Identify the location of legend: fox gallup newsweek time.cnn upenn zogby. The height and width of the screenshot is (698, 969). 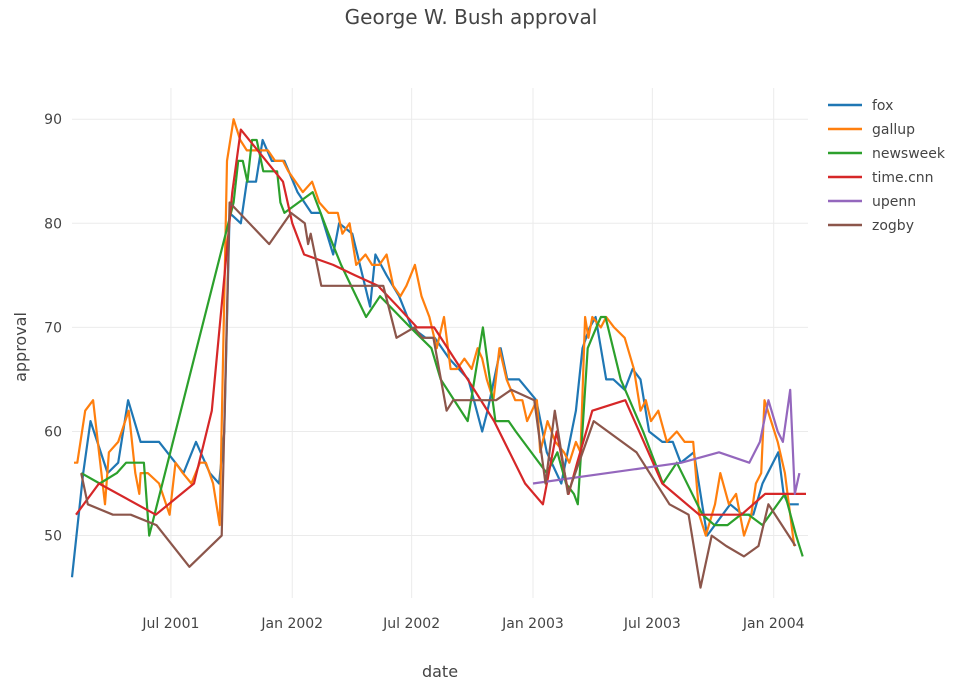
(887, 166).